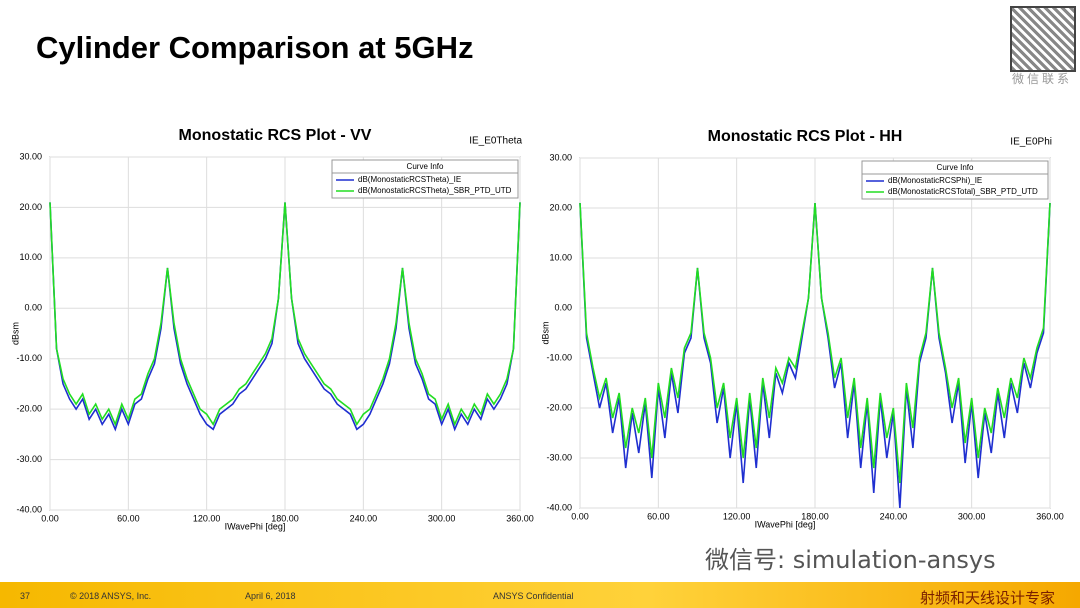 The width and height of the screenshot is (1080, 608). I want to click on legend-label: dB(MonostaticRCSTheta)_SBR_PTD_UTD, so click(435, 190).